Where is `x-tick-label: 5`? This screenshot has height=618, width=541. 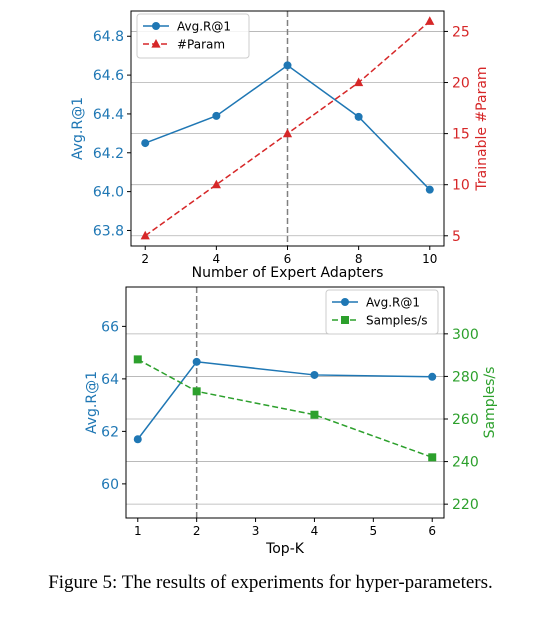 x-tick-label: 5 is located at coordinates (374, 531).